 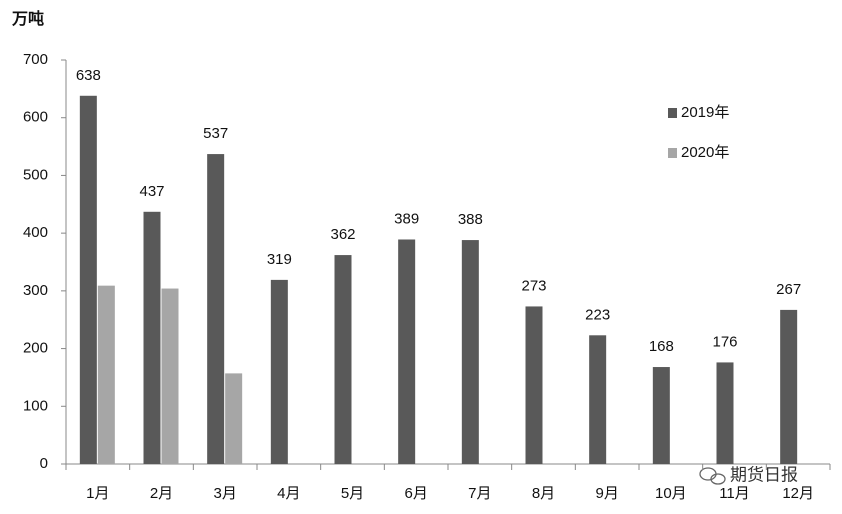 I want to click on x-tick-label: 2月, so click(x=161, y=493).